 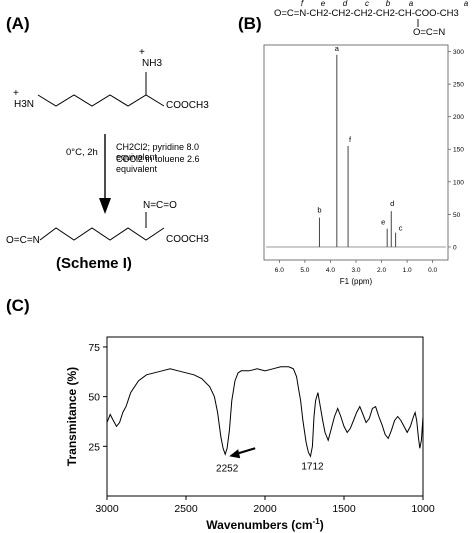 What do you see at coordinates (265, 412) in the screenshot?
I see `ir-spectrum-line` at bounding box center [265, 412].